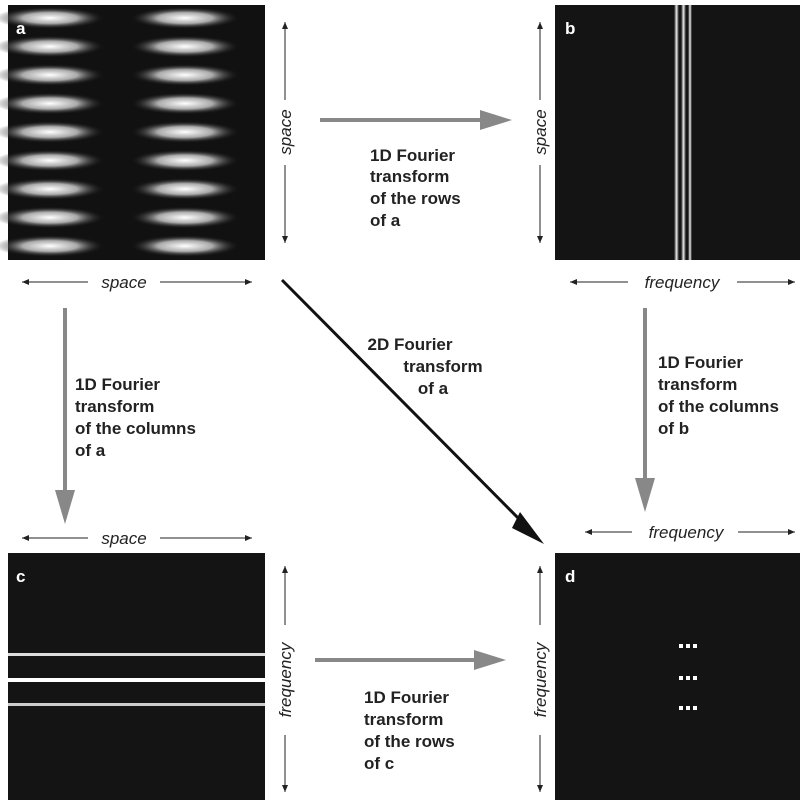 The height and width of the screenshot is (803, 802). What do you see at coordinates (673, 428) in the screenshot?
I see `caption-line: of b` at bounding box center [673, 428].